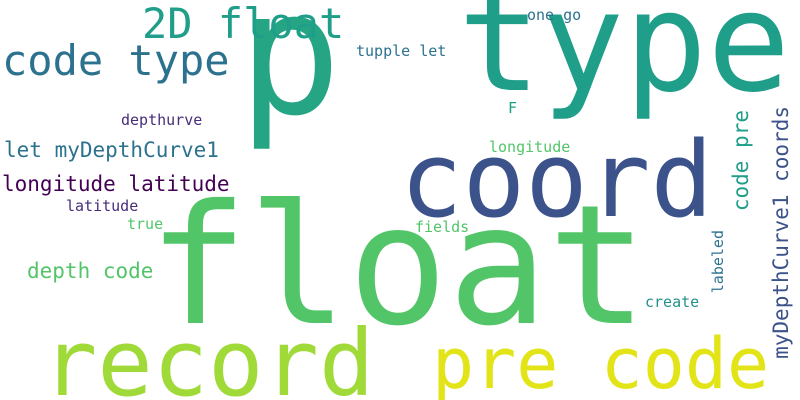 This screenshot has width=800, height=400. I want to click on word-record: record, so click(208, 355).